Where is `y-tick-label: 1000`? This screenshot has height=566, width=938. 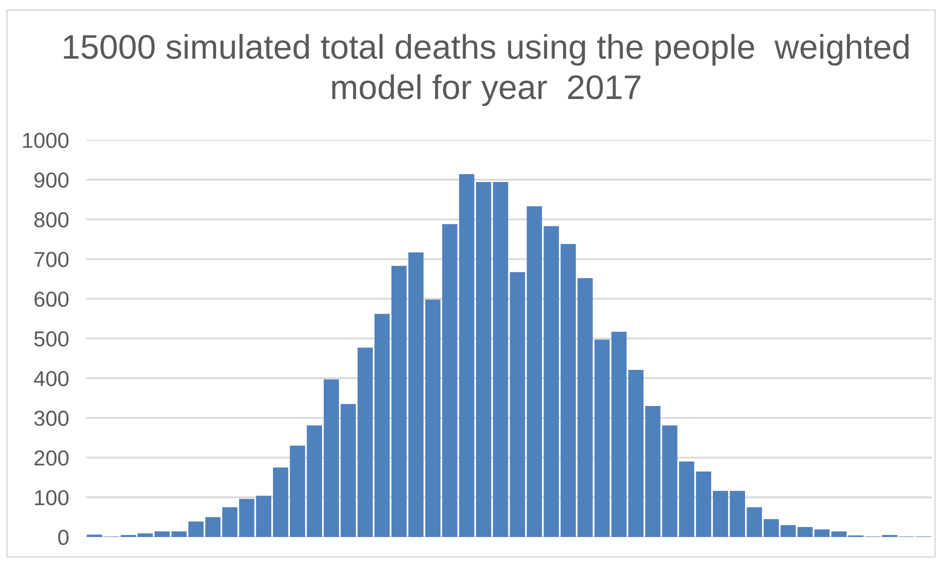 y-tick-label: 1000 is located at coordinates (45, 140).